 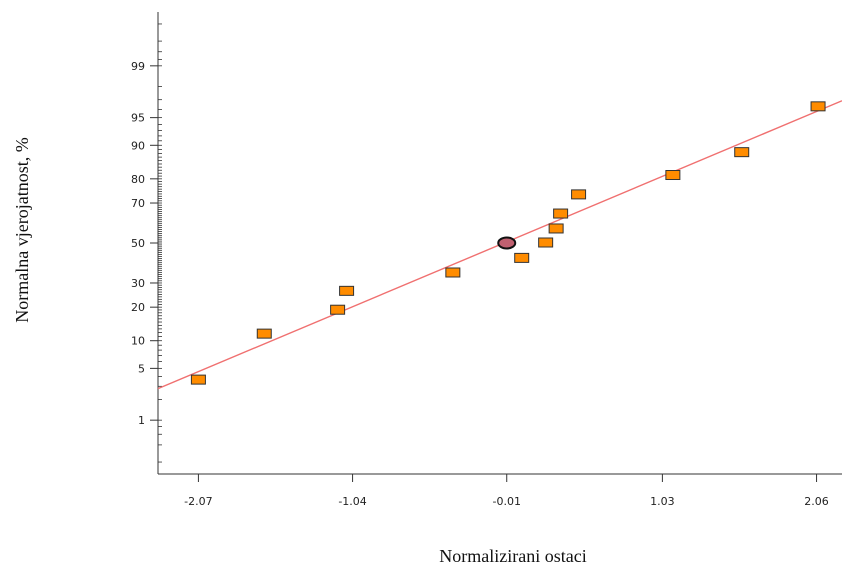 I want to click on y-axis-ticks: 1 5 10 20 30 50 70 80 90 95 99, so click(x=144, y=243).